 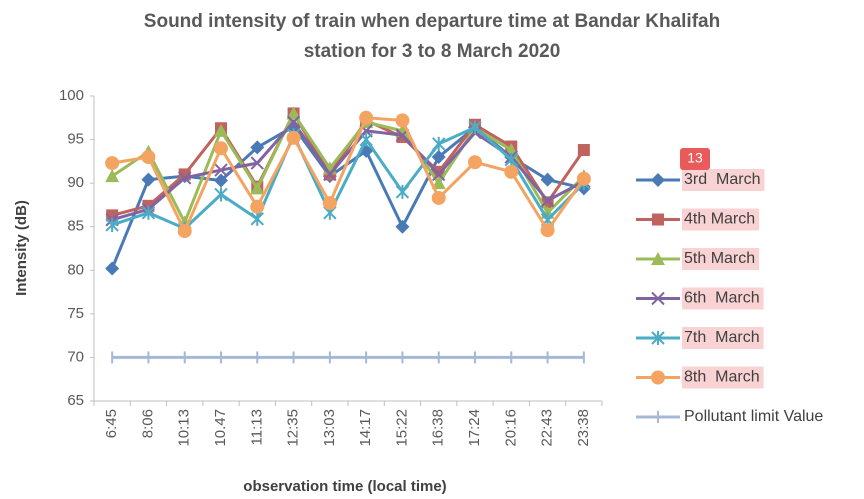 What do you see at coordinates (438, 428) in the screenshot?
I see `x-tick-label: 16:38` at bounding box center [438, 428].